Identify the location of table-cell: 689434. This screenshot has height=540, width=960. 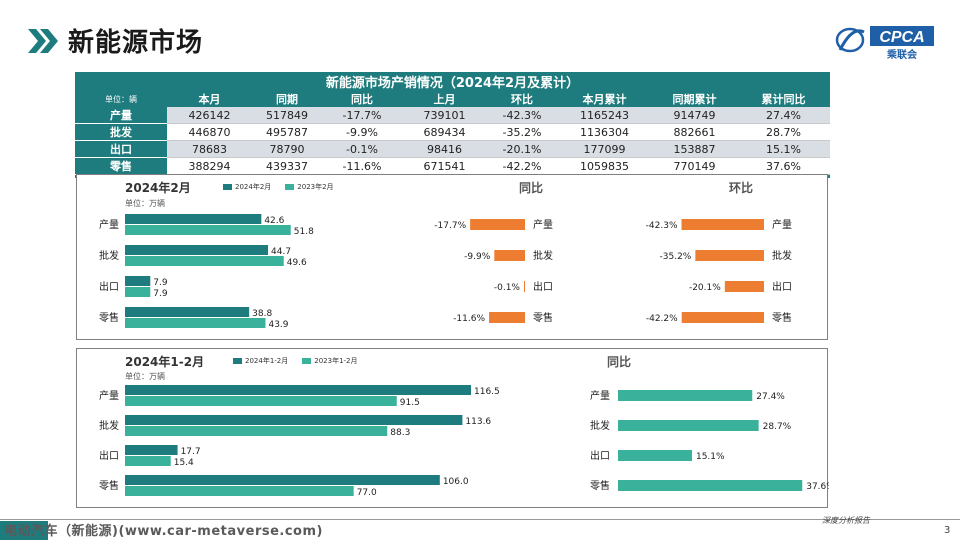
(444, 132).